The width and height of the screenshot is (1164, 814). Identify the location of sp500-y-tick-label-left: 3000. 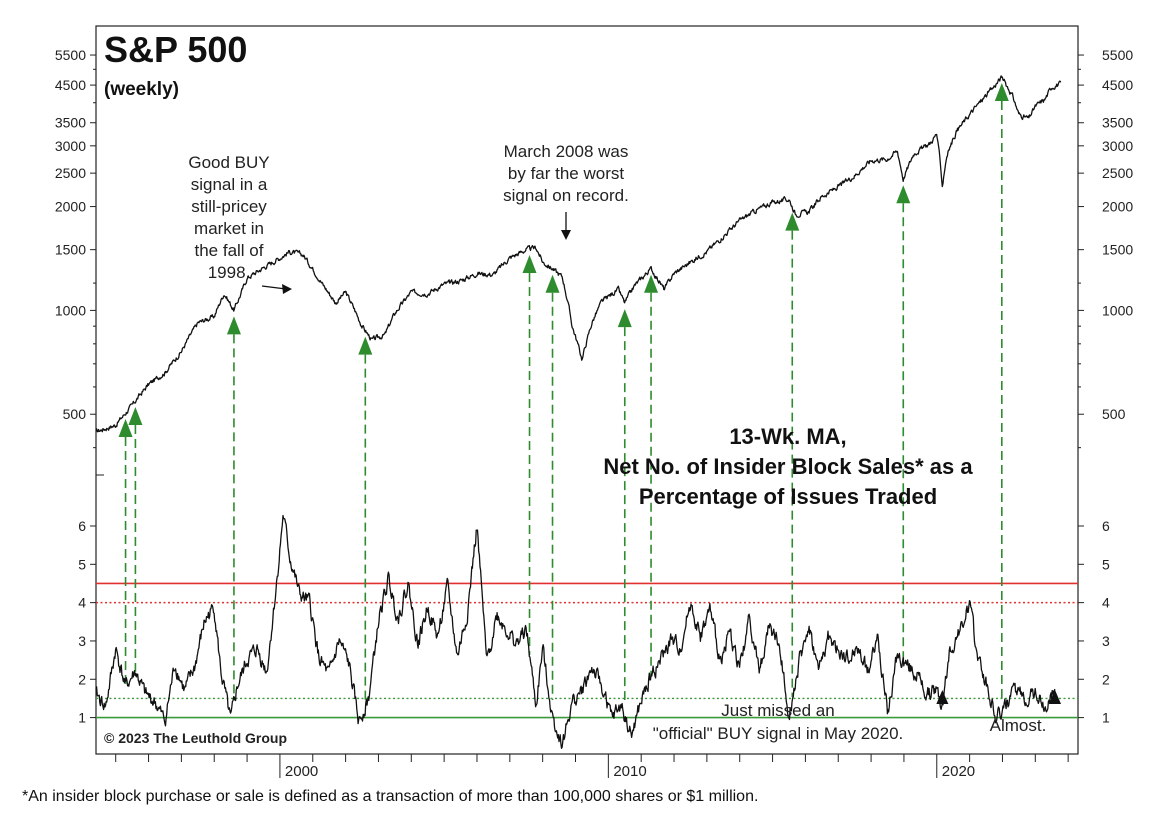
(70, 146).